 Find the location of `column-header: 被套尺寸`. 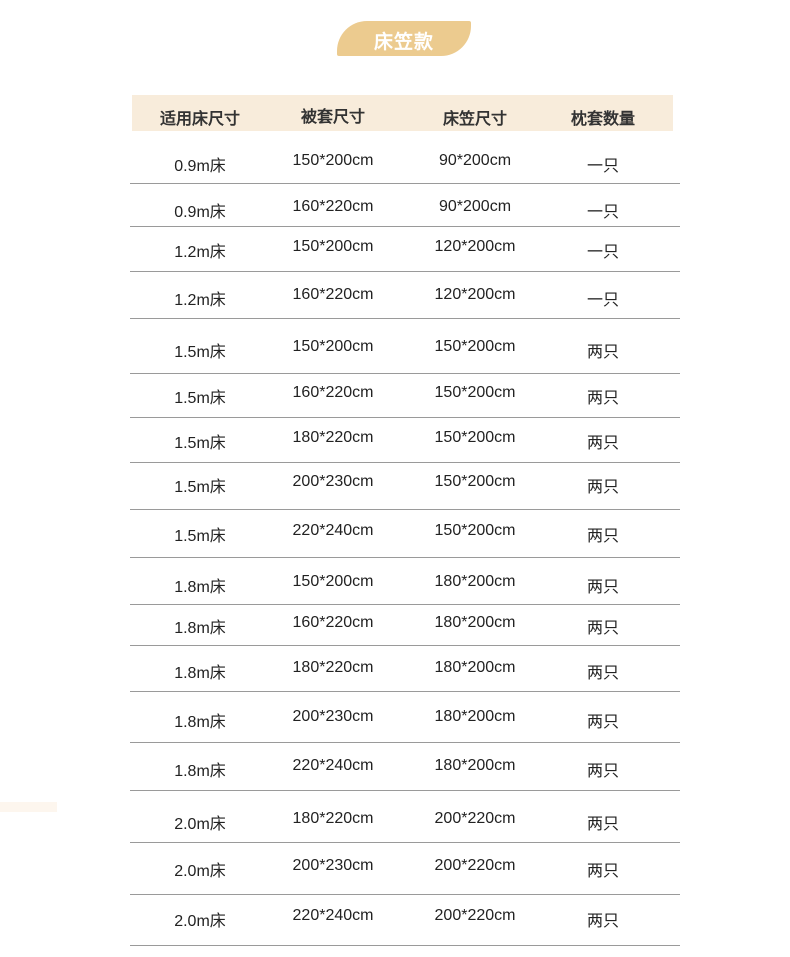

column-header: 被套尺寸 is located at coordinates (332, 117).